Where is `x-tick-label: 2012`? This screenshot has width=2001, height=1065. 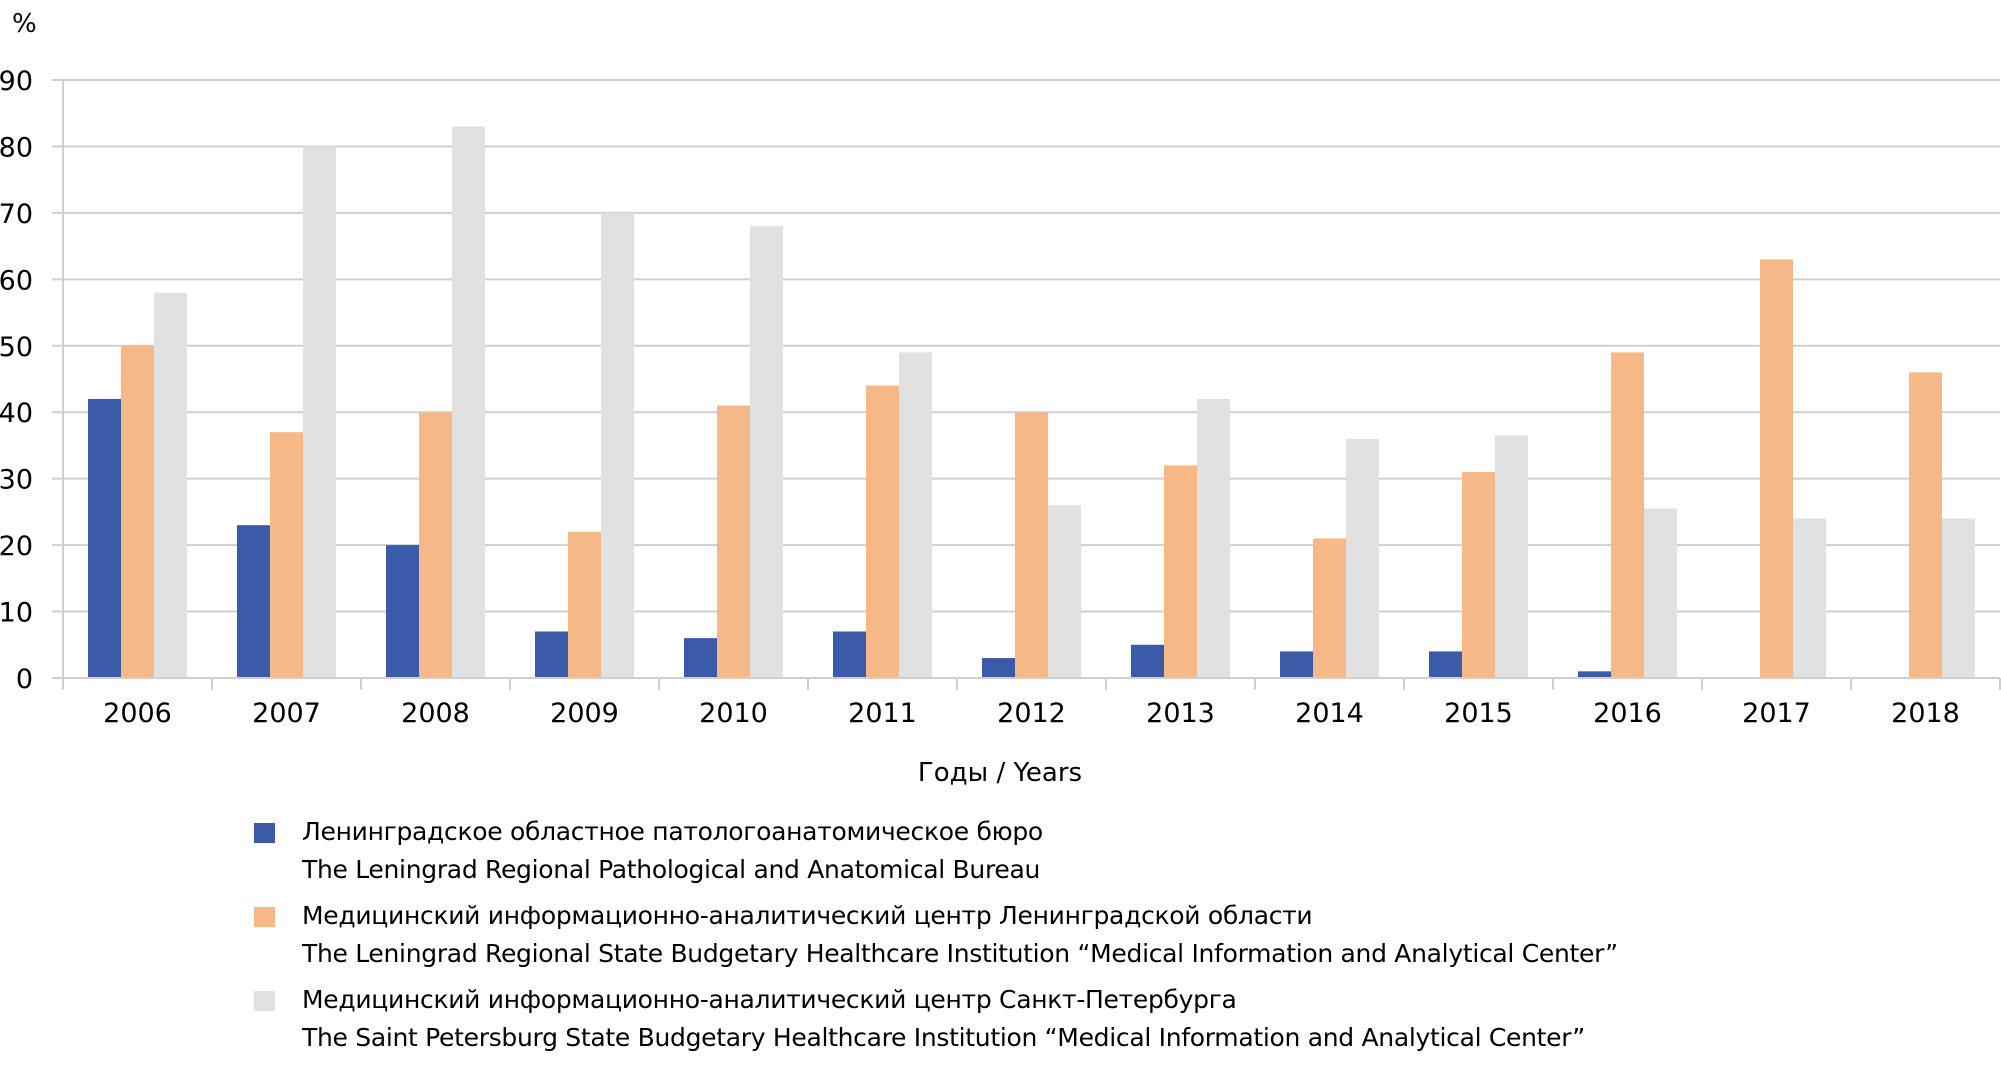
x-tick-label: 2012 is located at coordinates (1031, 713).